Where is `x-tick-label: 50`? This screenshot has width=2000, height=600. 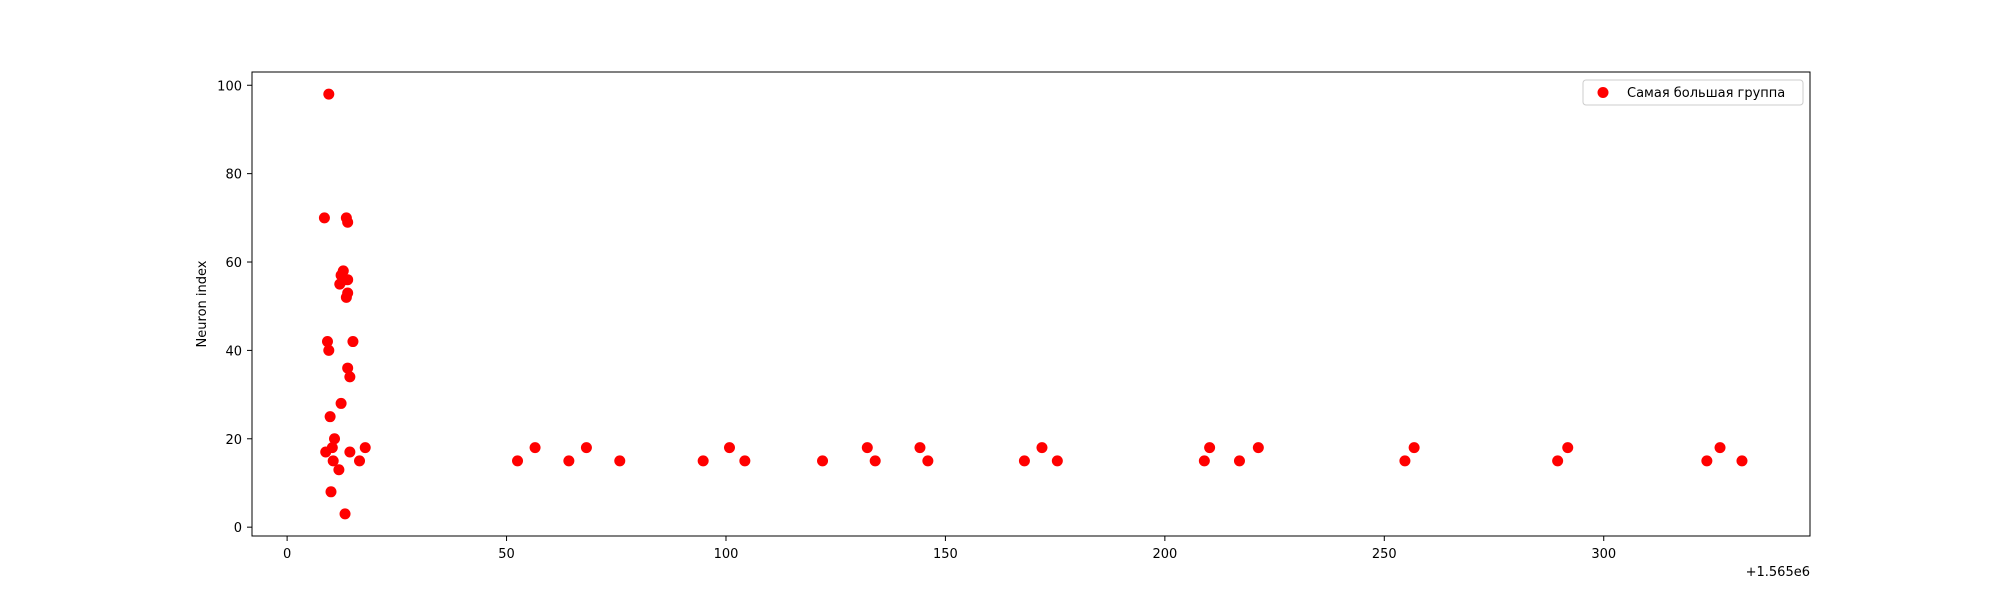 x-tick-label: 50 is located at coordinates (506, 554).